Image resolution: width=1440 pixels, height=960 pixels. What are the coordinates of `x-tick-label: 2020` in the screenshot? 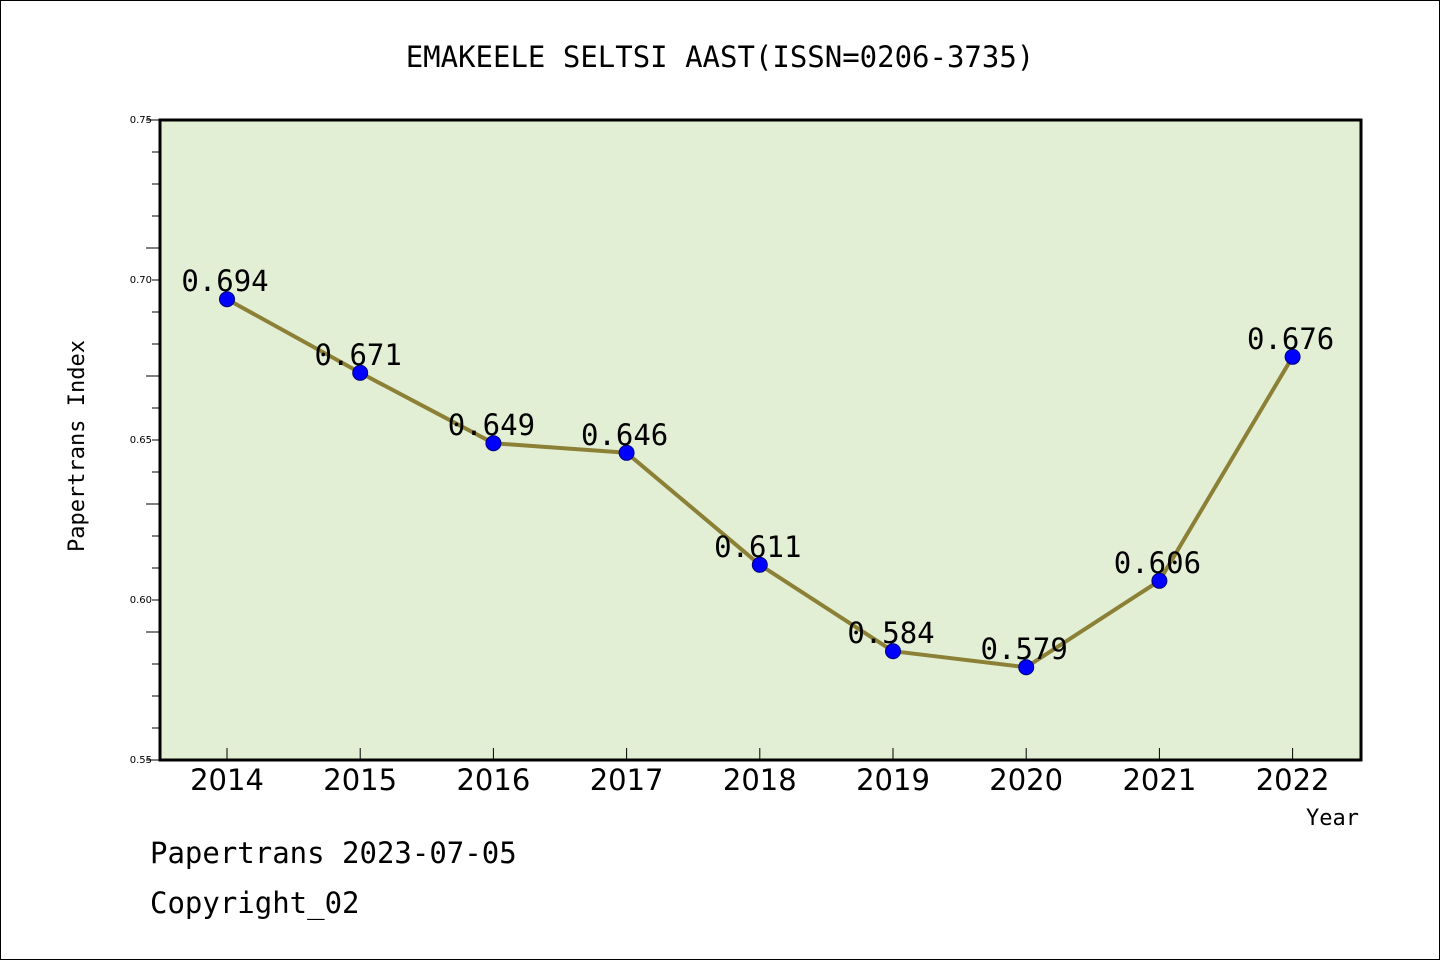 It's located at (1026, 780).